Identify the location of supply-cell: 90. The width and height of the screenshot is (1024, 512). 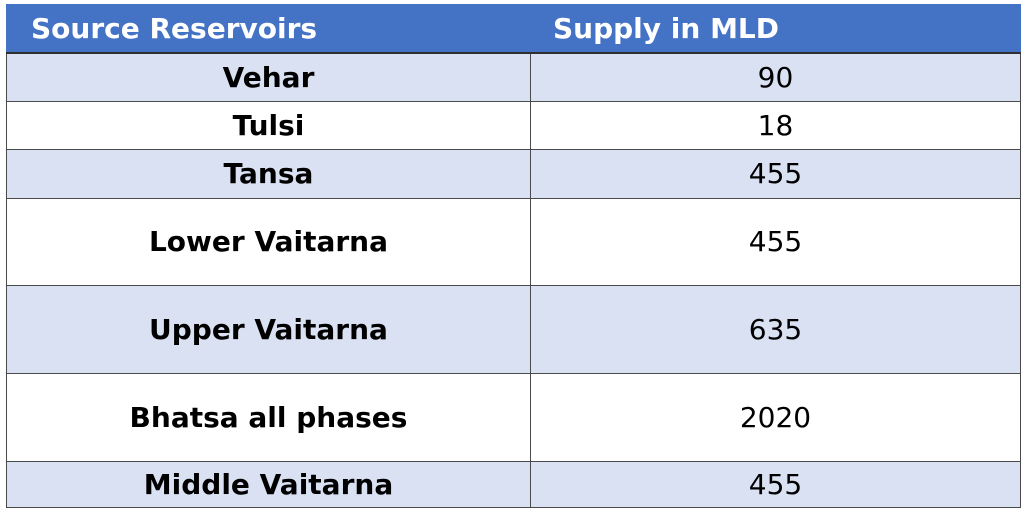
(775, 77).